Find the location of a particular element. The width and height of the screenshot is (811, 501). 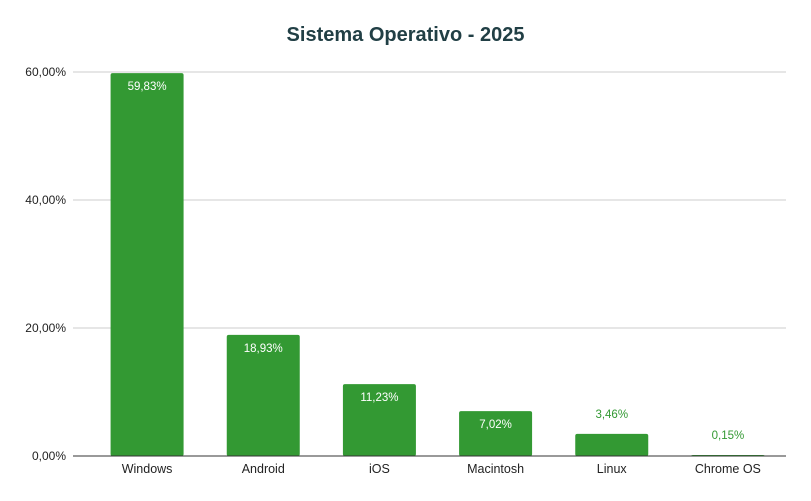

data-label: 0,15% is located at coordinates (728, 436).